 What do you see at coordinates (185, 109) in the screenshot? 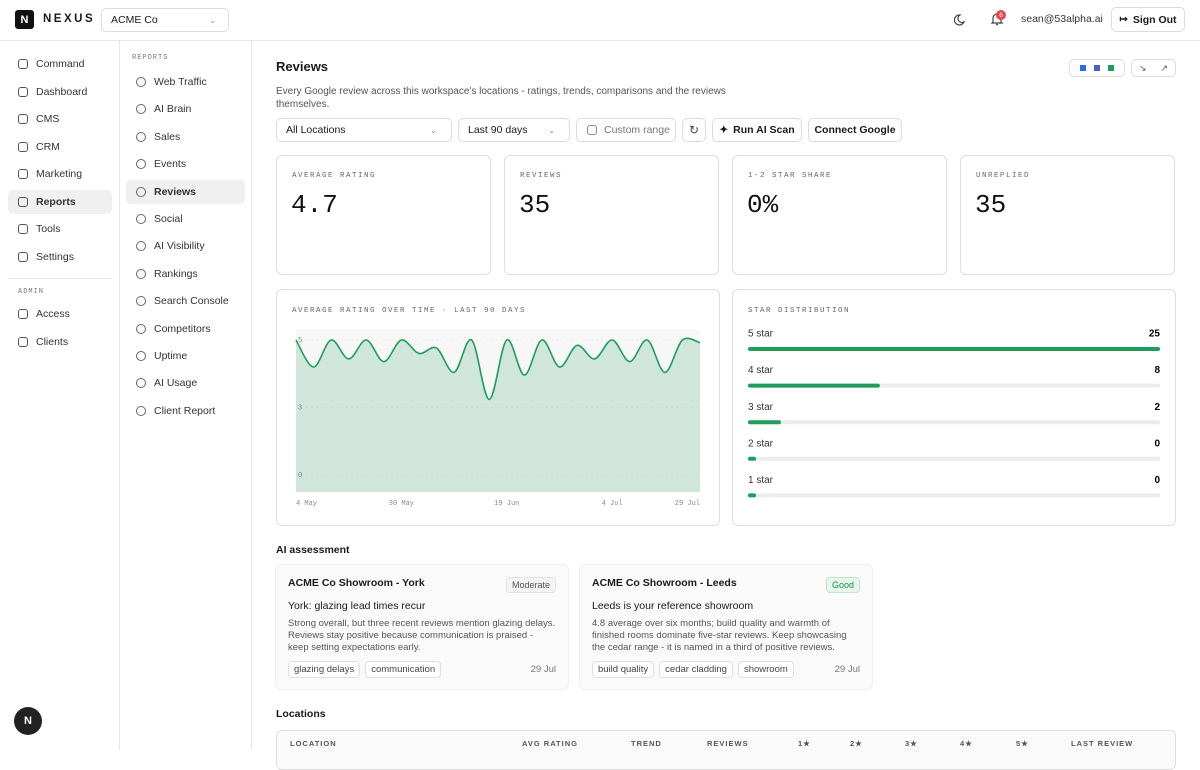
I see `report-nav-item: AI Brain` at bounding box center [185, 109].